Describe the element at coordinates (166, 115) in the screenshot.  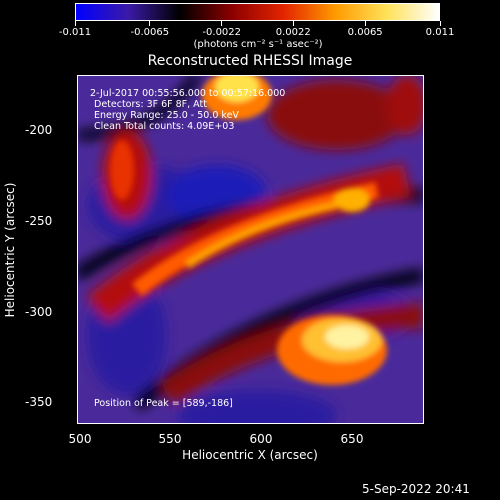
I see `energy-range-label: Energy Range: 25.0 - 50.0 keV` at that location.